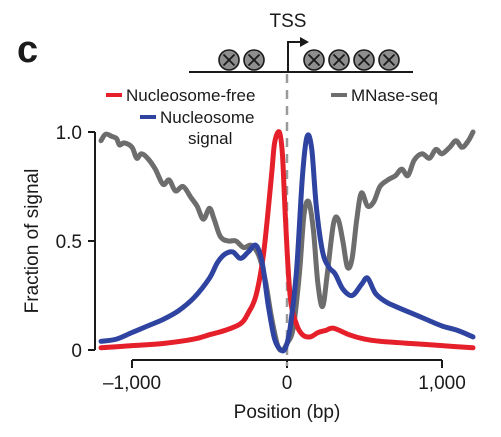 The height and width of the screenshot is (437, 501). I want to click on legend-label-nucleosome-signal-line2: signal, so click(210, 138).